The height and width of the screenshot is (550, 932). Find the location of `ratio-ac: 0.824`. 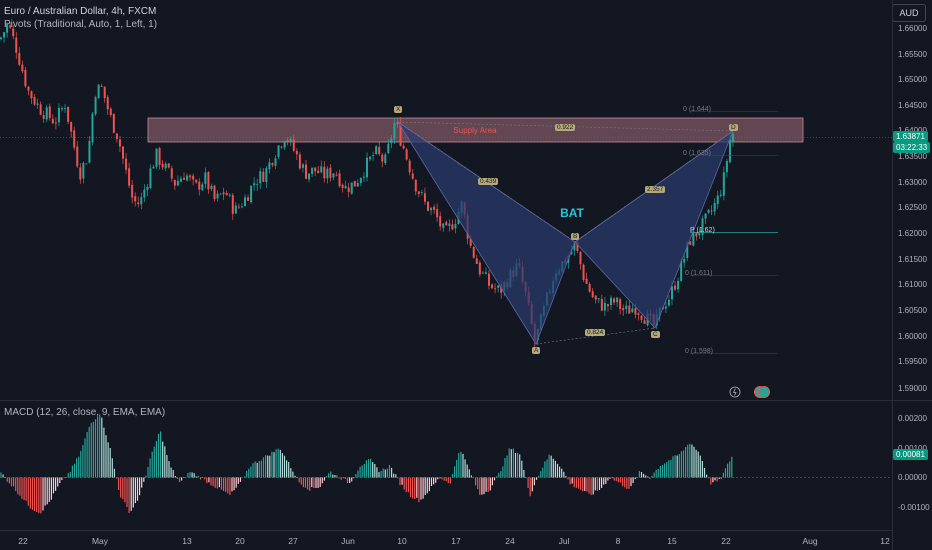

ratio-ac: 0.824 is located at coordinates (595, 332).